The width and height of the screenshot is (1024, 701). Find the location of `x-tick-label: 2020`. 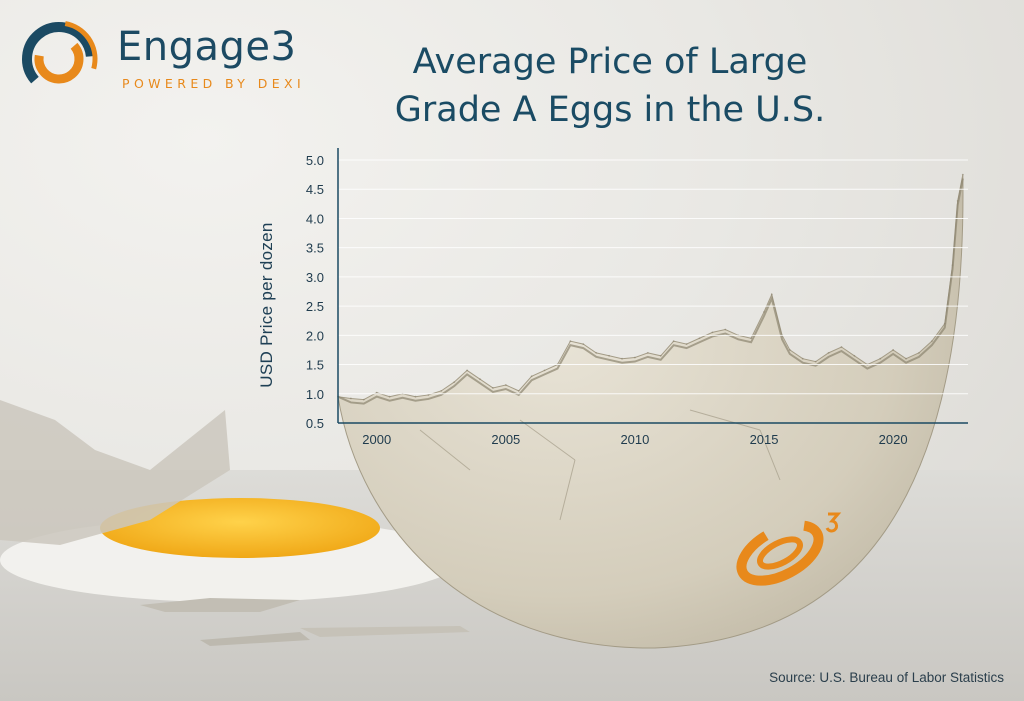

x-tick-label: 2020 is located at coordinates (893, 439).